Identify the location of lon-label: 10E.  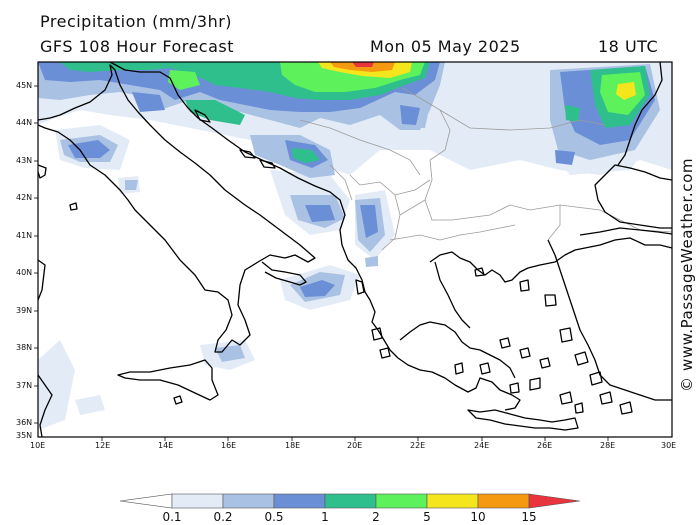
(38, 445).